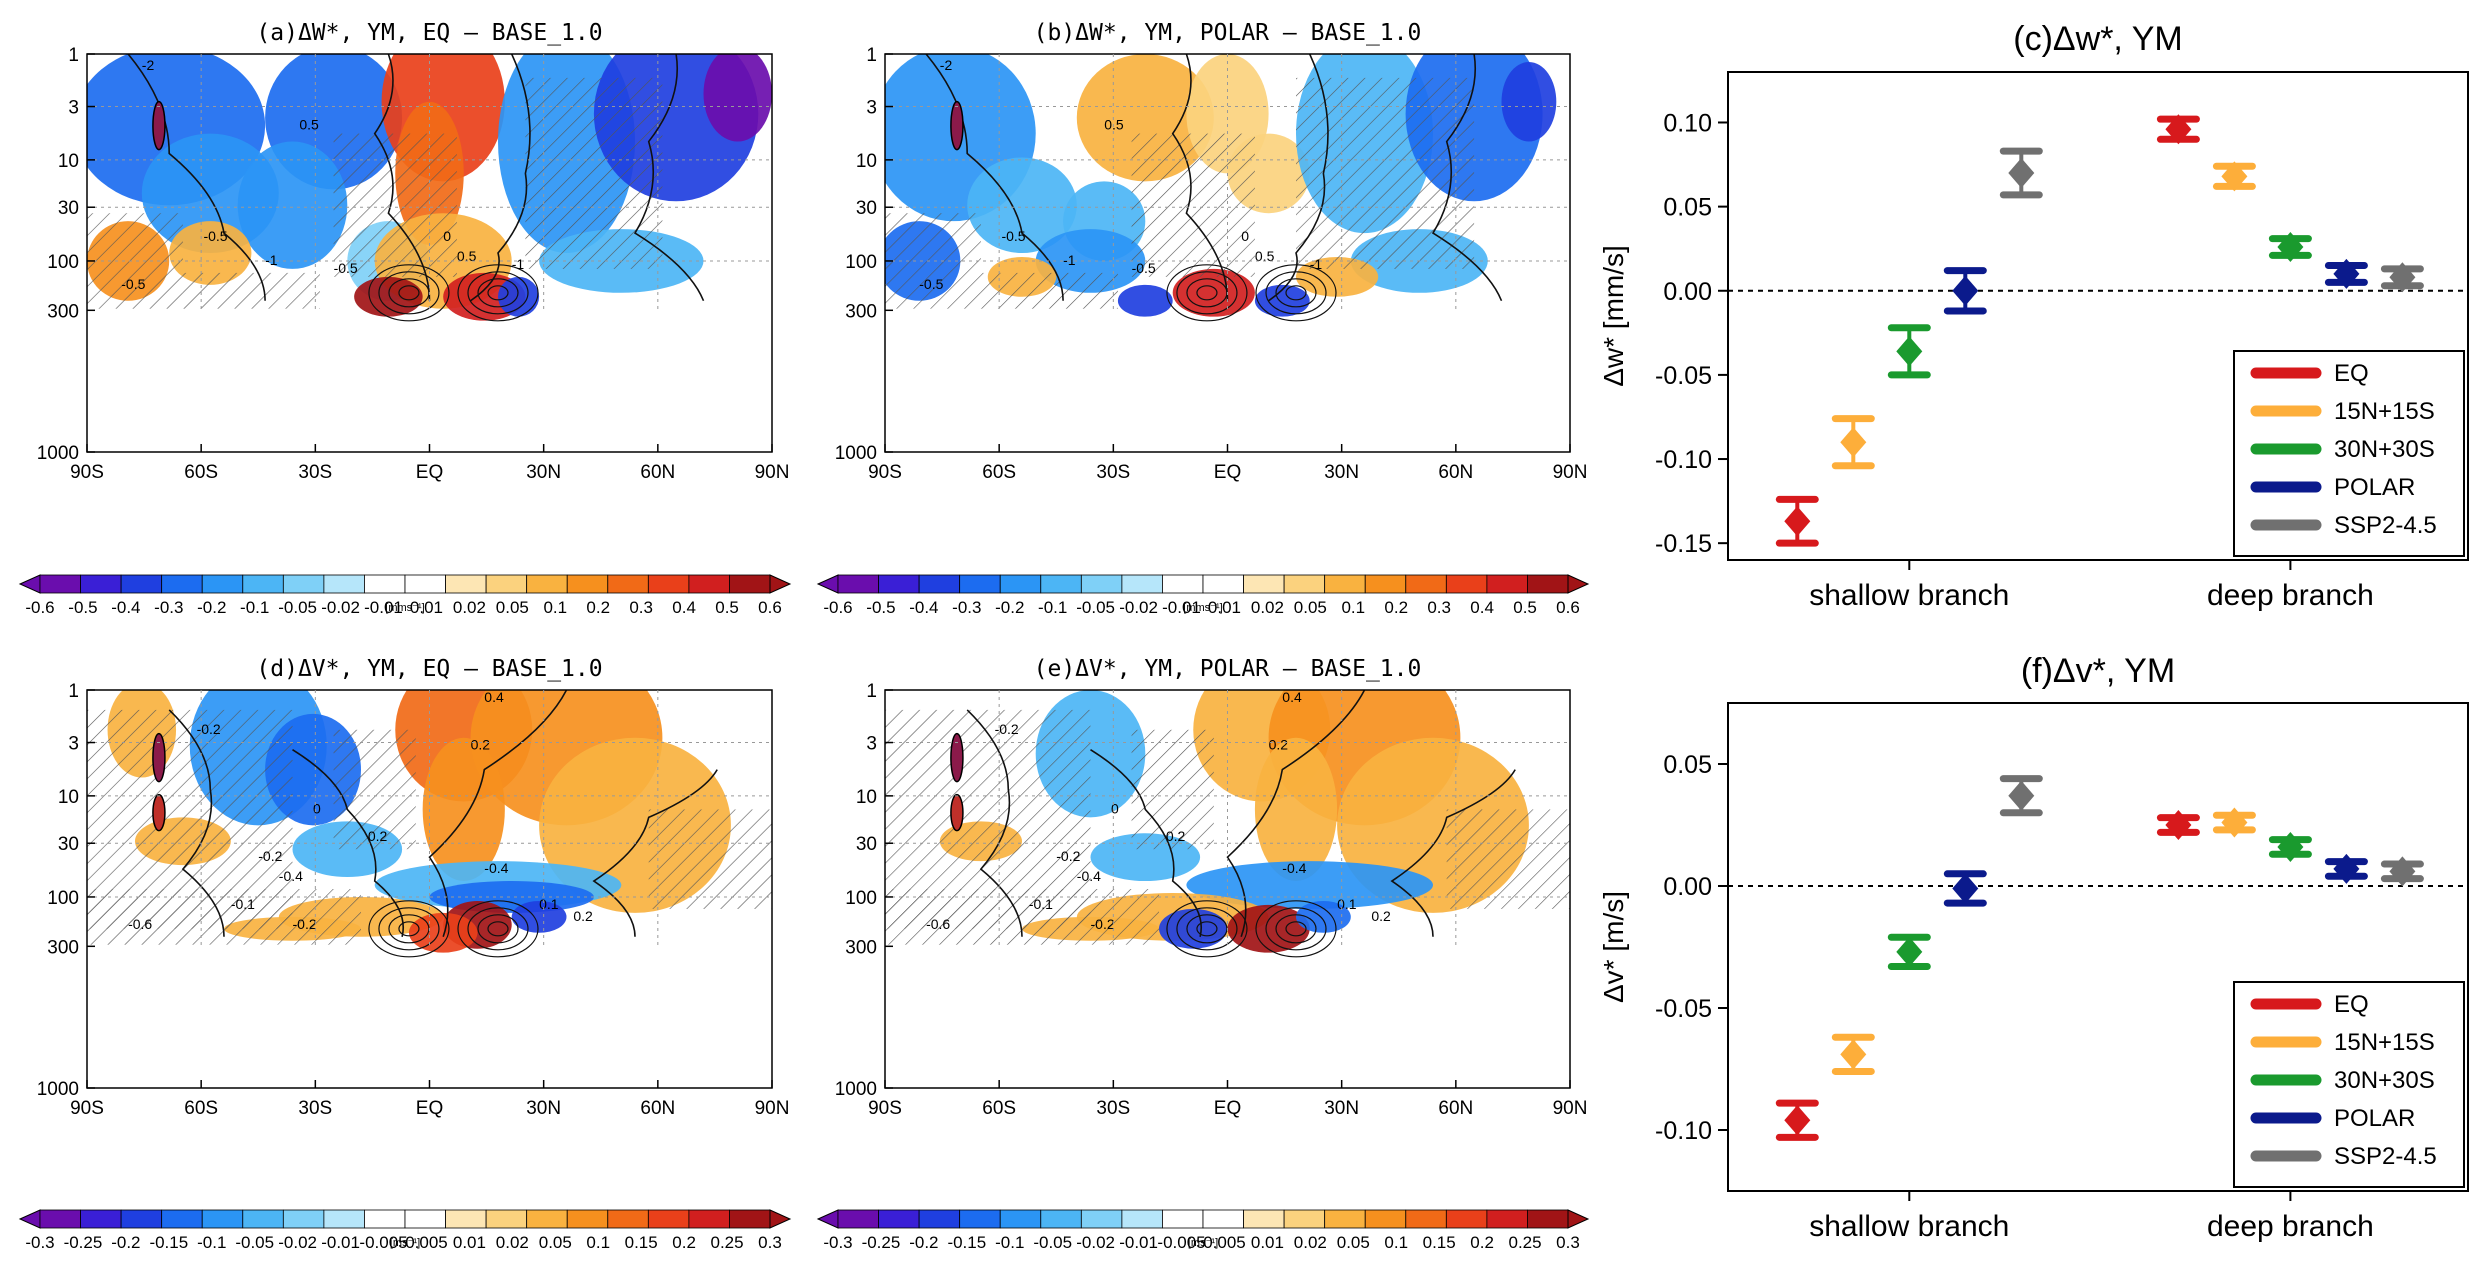  What do you see at coordinates (297, 607) in the screenshot?
I see `colorbar-label: -0.05` at bounding box center [297, 607].